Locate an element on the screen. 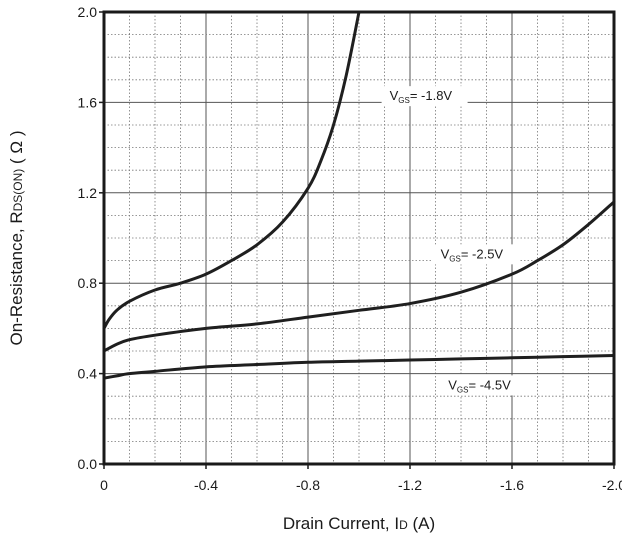 The width and height of the screenshot is (622, 536). x-tick-label: -0.4 is located at coordinates (206, 485).